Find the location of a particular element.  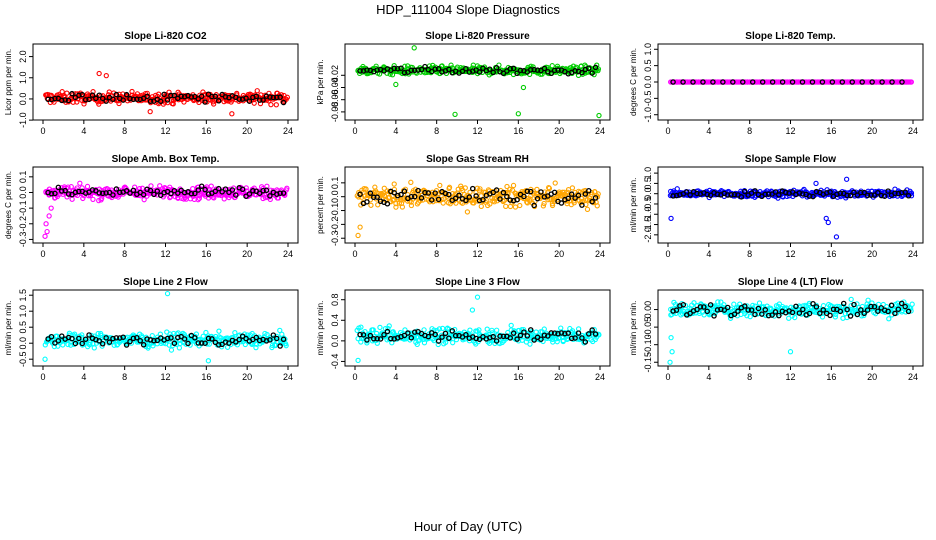

y-tick-label: -0.2 is located at coordinates (23, 224).